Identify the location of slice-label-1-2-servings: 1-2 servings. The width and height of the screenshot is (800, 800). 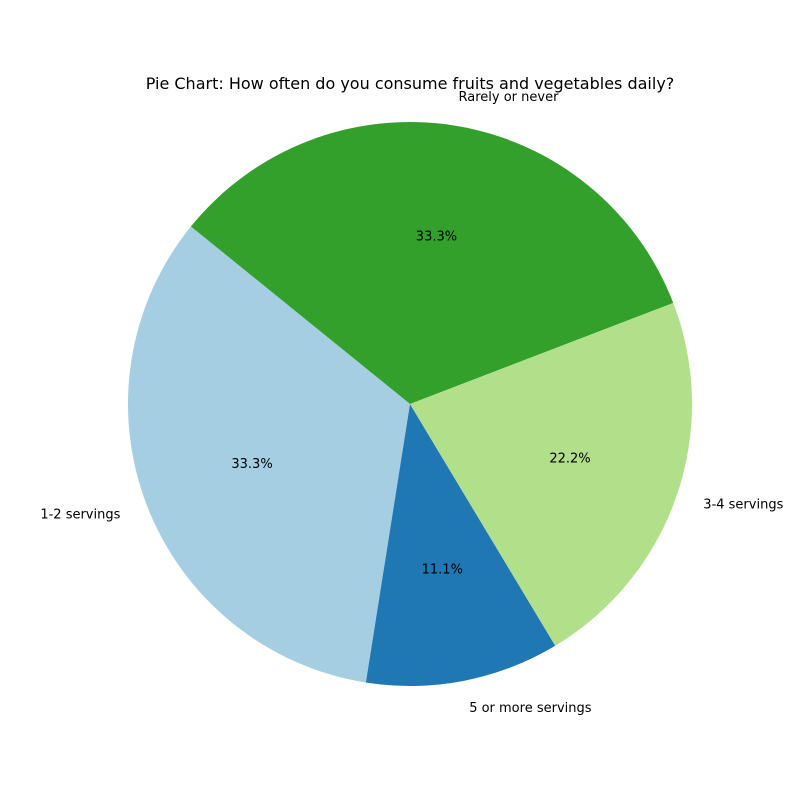
(80, 515).